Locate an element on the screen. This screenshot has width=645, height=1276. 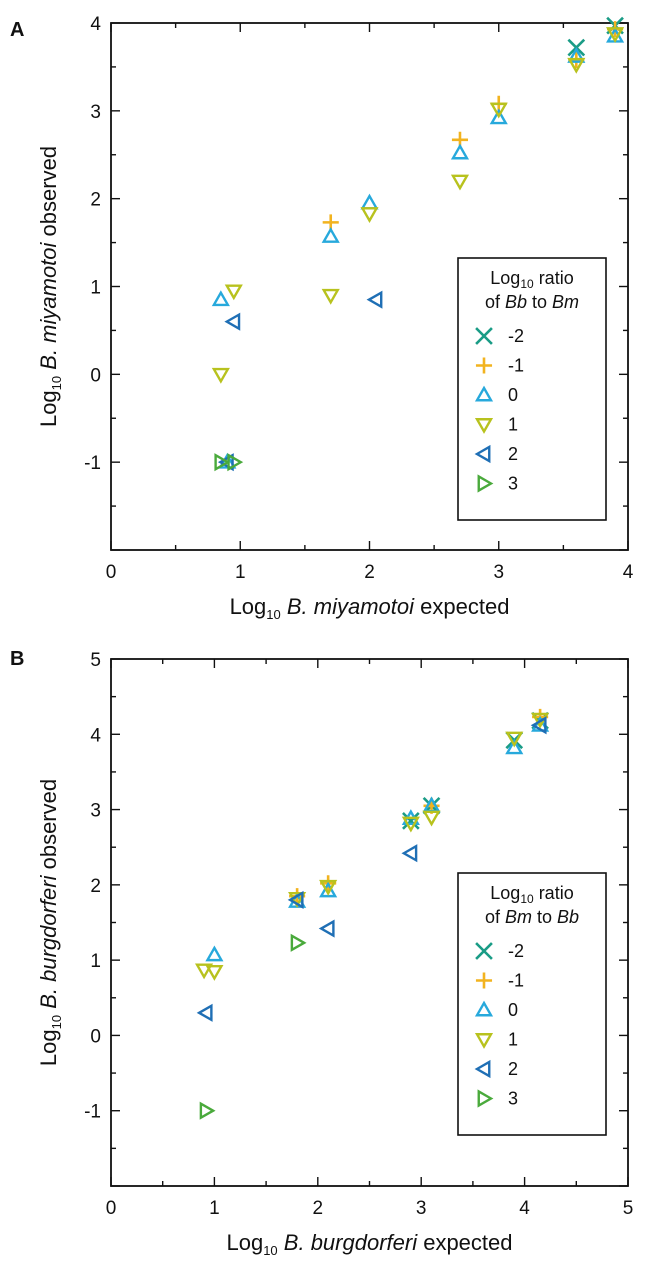
legend-label: 1 is located at coordinates (513, 425).